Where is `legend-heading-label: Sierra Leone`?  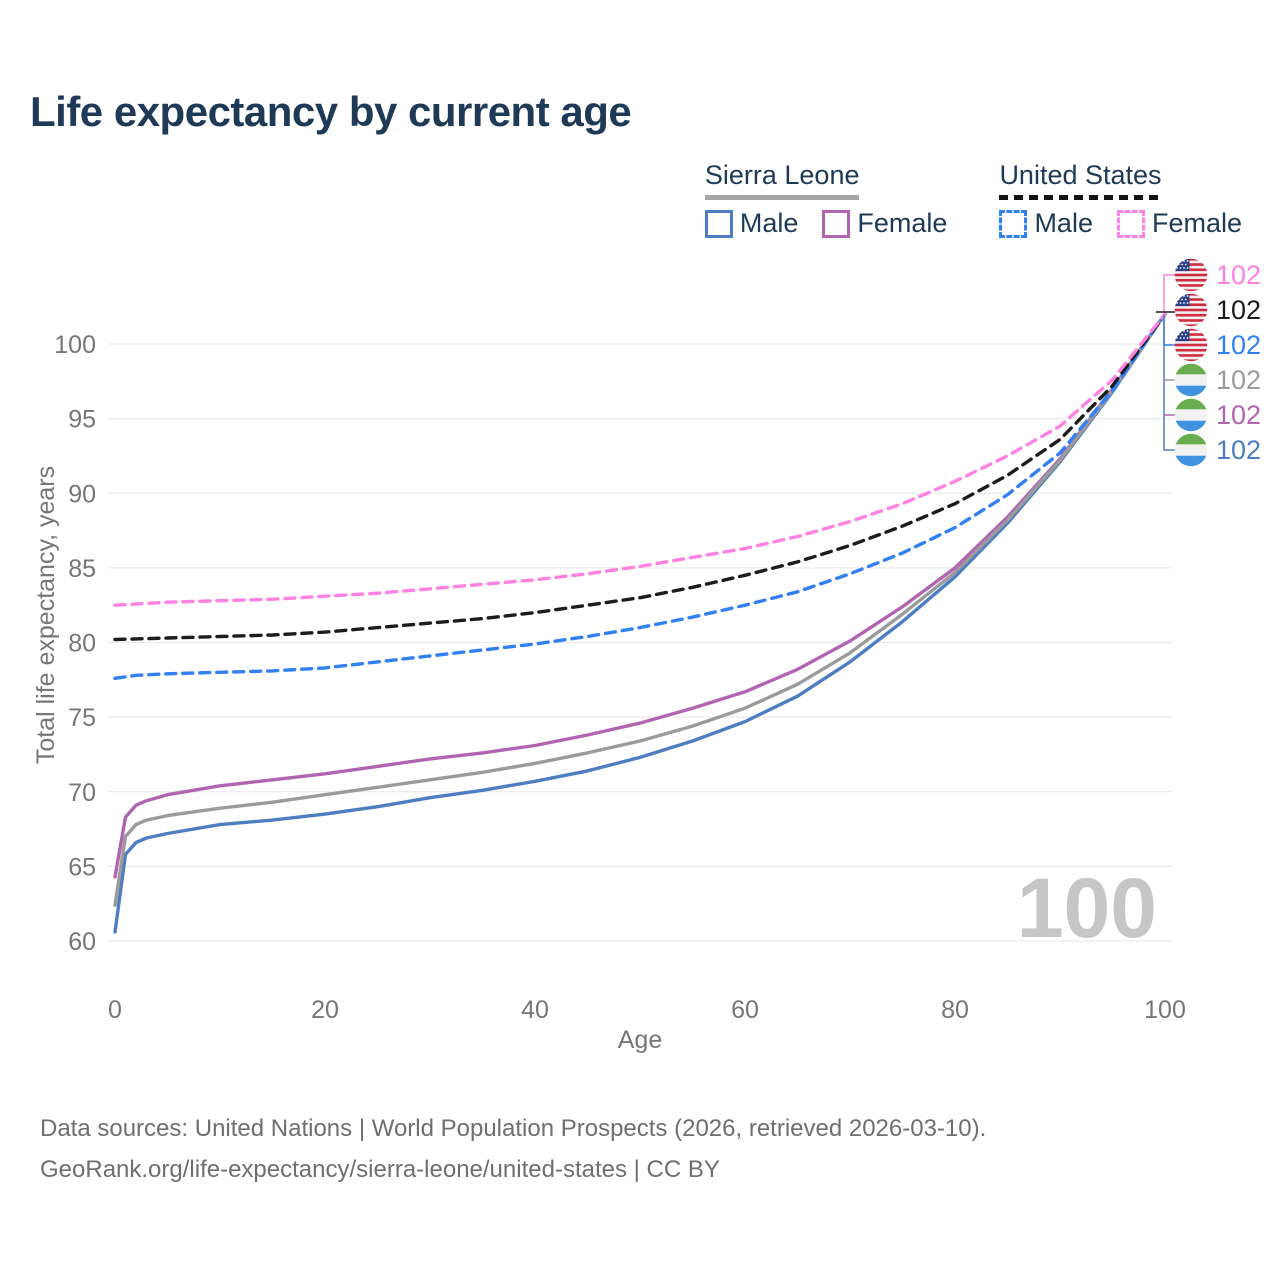
legend-heading-label: Sierra Leone is located at coordinates (782, 175).